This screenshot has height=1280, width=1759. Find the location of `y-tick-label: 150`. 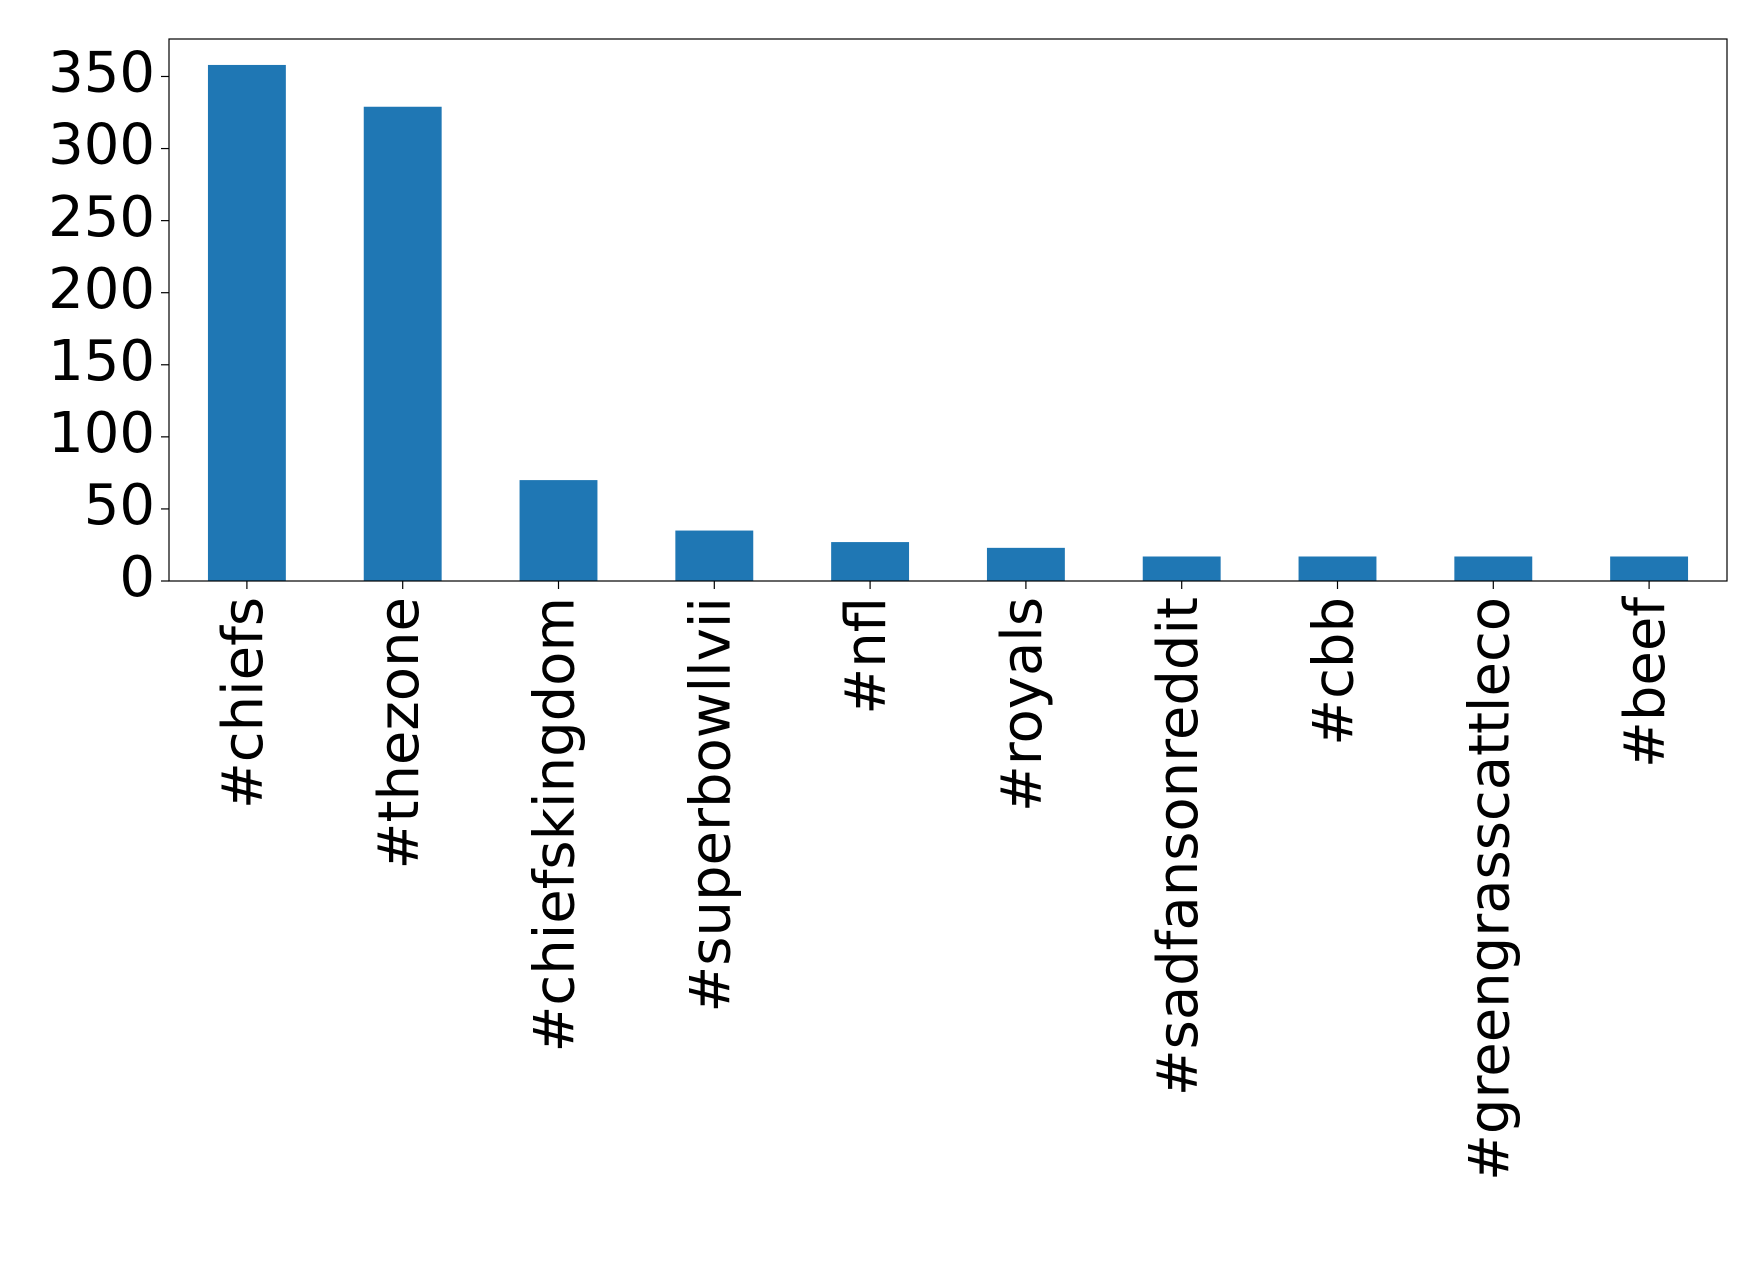

y-tick-label: 150 is located at coordinates (101, 361).